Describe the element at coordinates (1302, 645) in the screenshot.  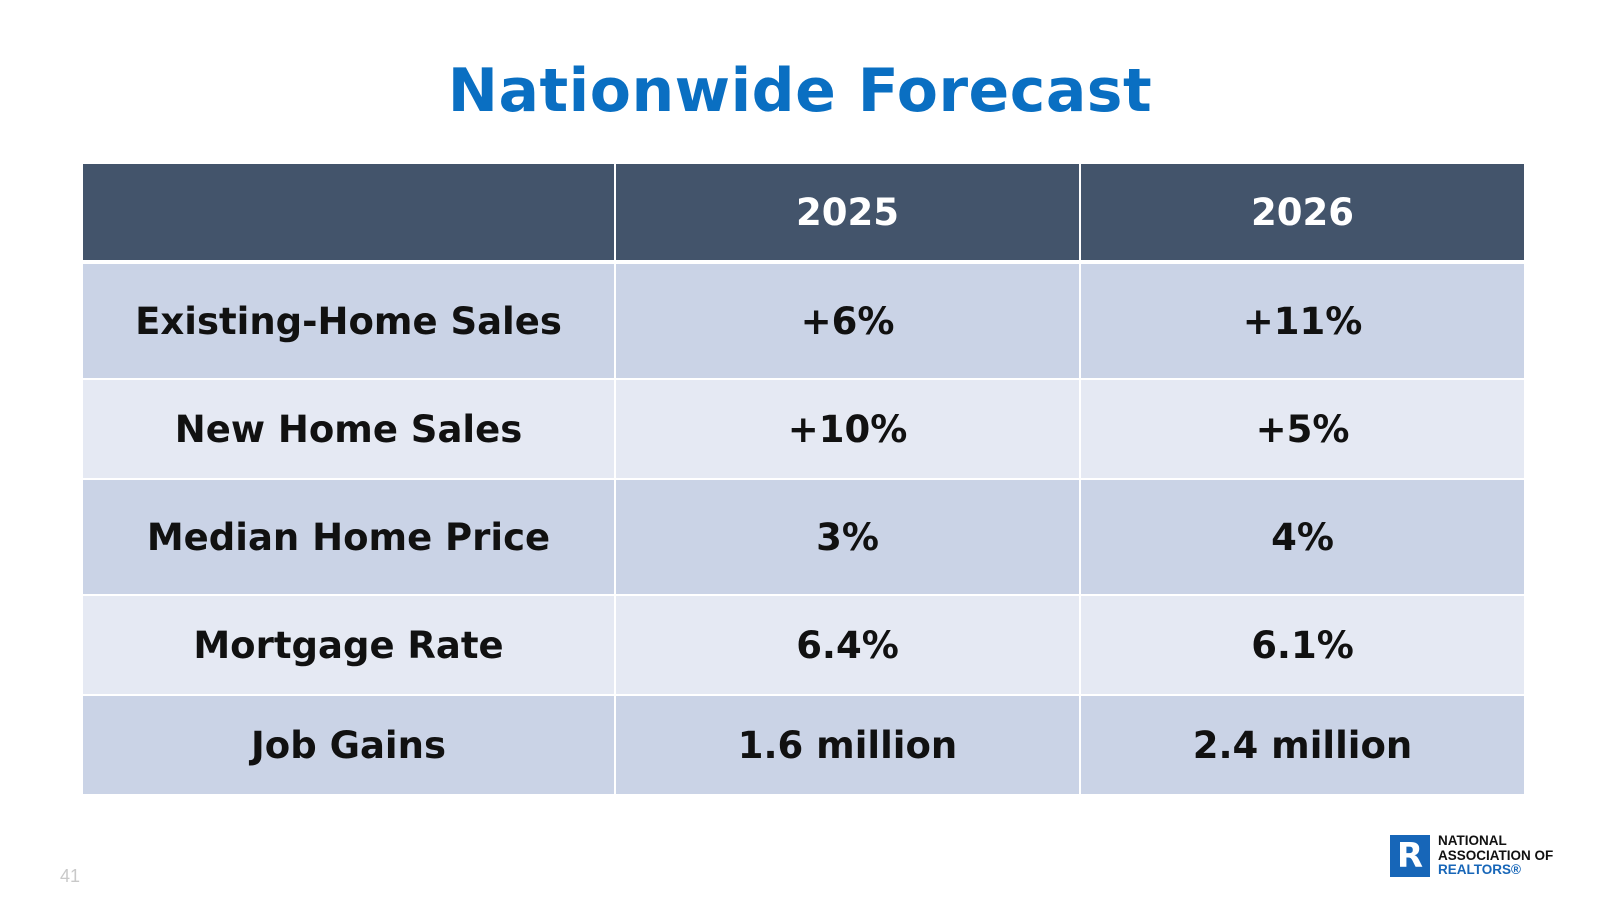
I see `value-2026: 6.1%` at that location.